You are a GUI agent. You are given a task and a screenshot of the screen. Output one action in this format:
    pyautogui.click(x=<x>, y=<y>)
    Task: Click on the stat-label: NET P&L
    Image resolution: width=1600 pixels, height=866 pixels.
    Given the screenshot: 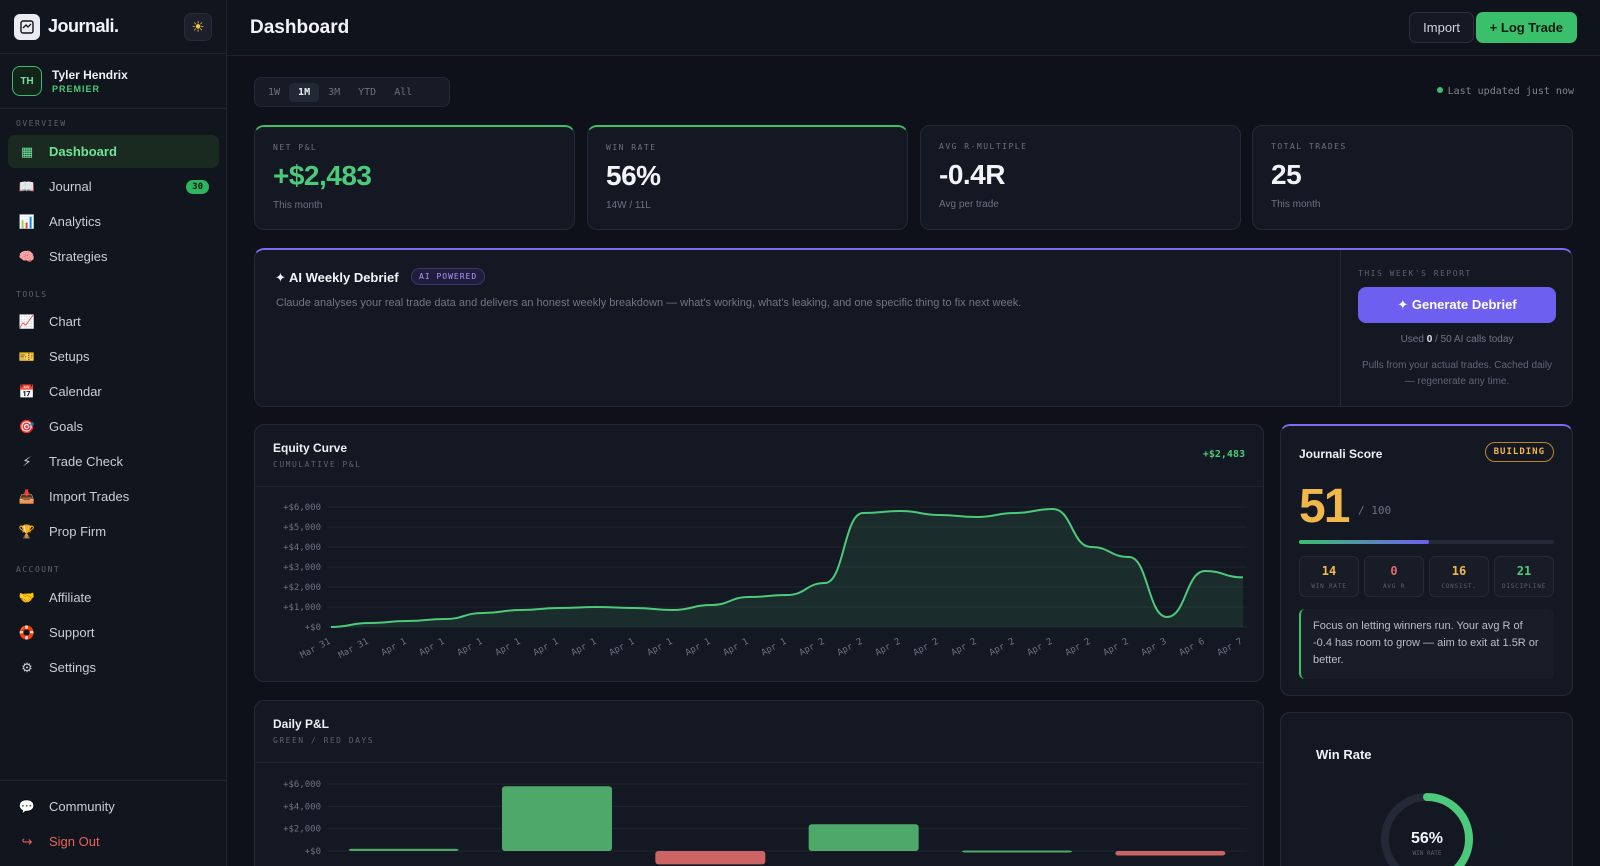 What is the action you would take?
    pyautogui.click(x=295, y=147)
    